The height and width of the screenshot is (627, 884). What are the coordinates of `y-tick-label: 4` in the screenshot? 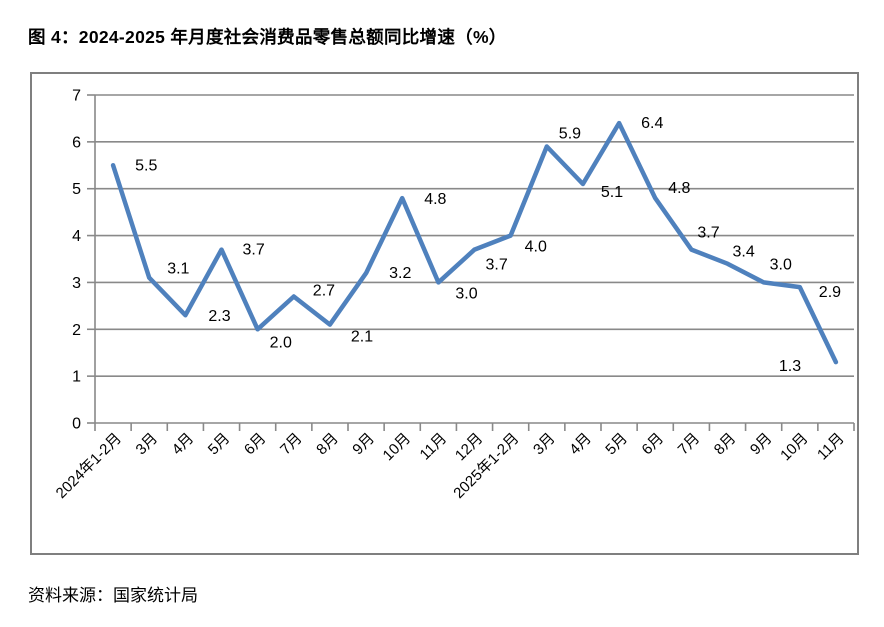 It's located at (76, 236).